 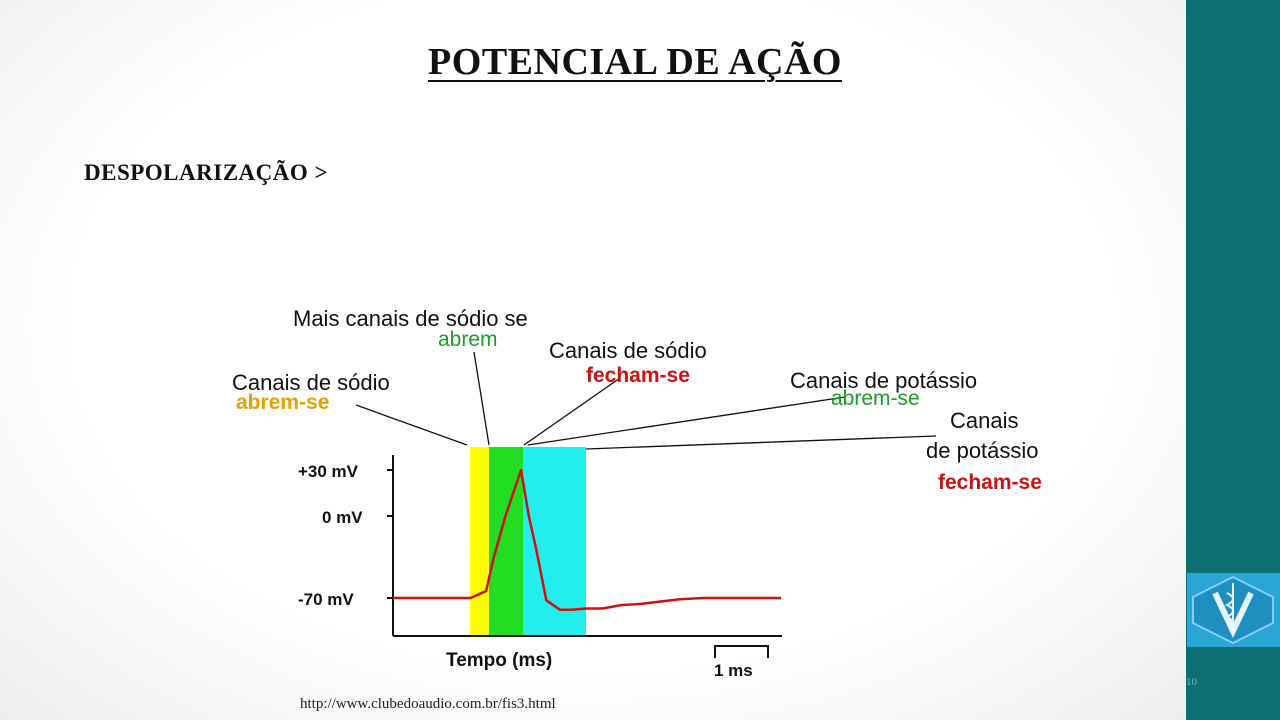 I want to click on subtitle: DESPOLARIZAÇÃO >, so click(x=206, y=172).